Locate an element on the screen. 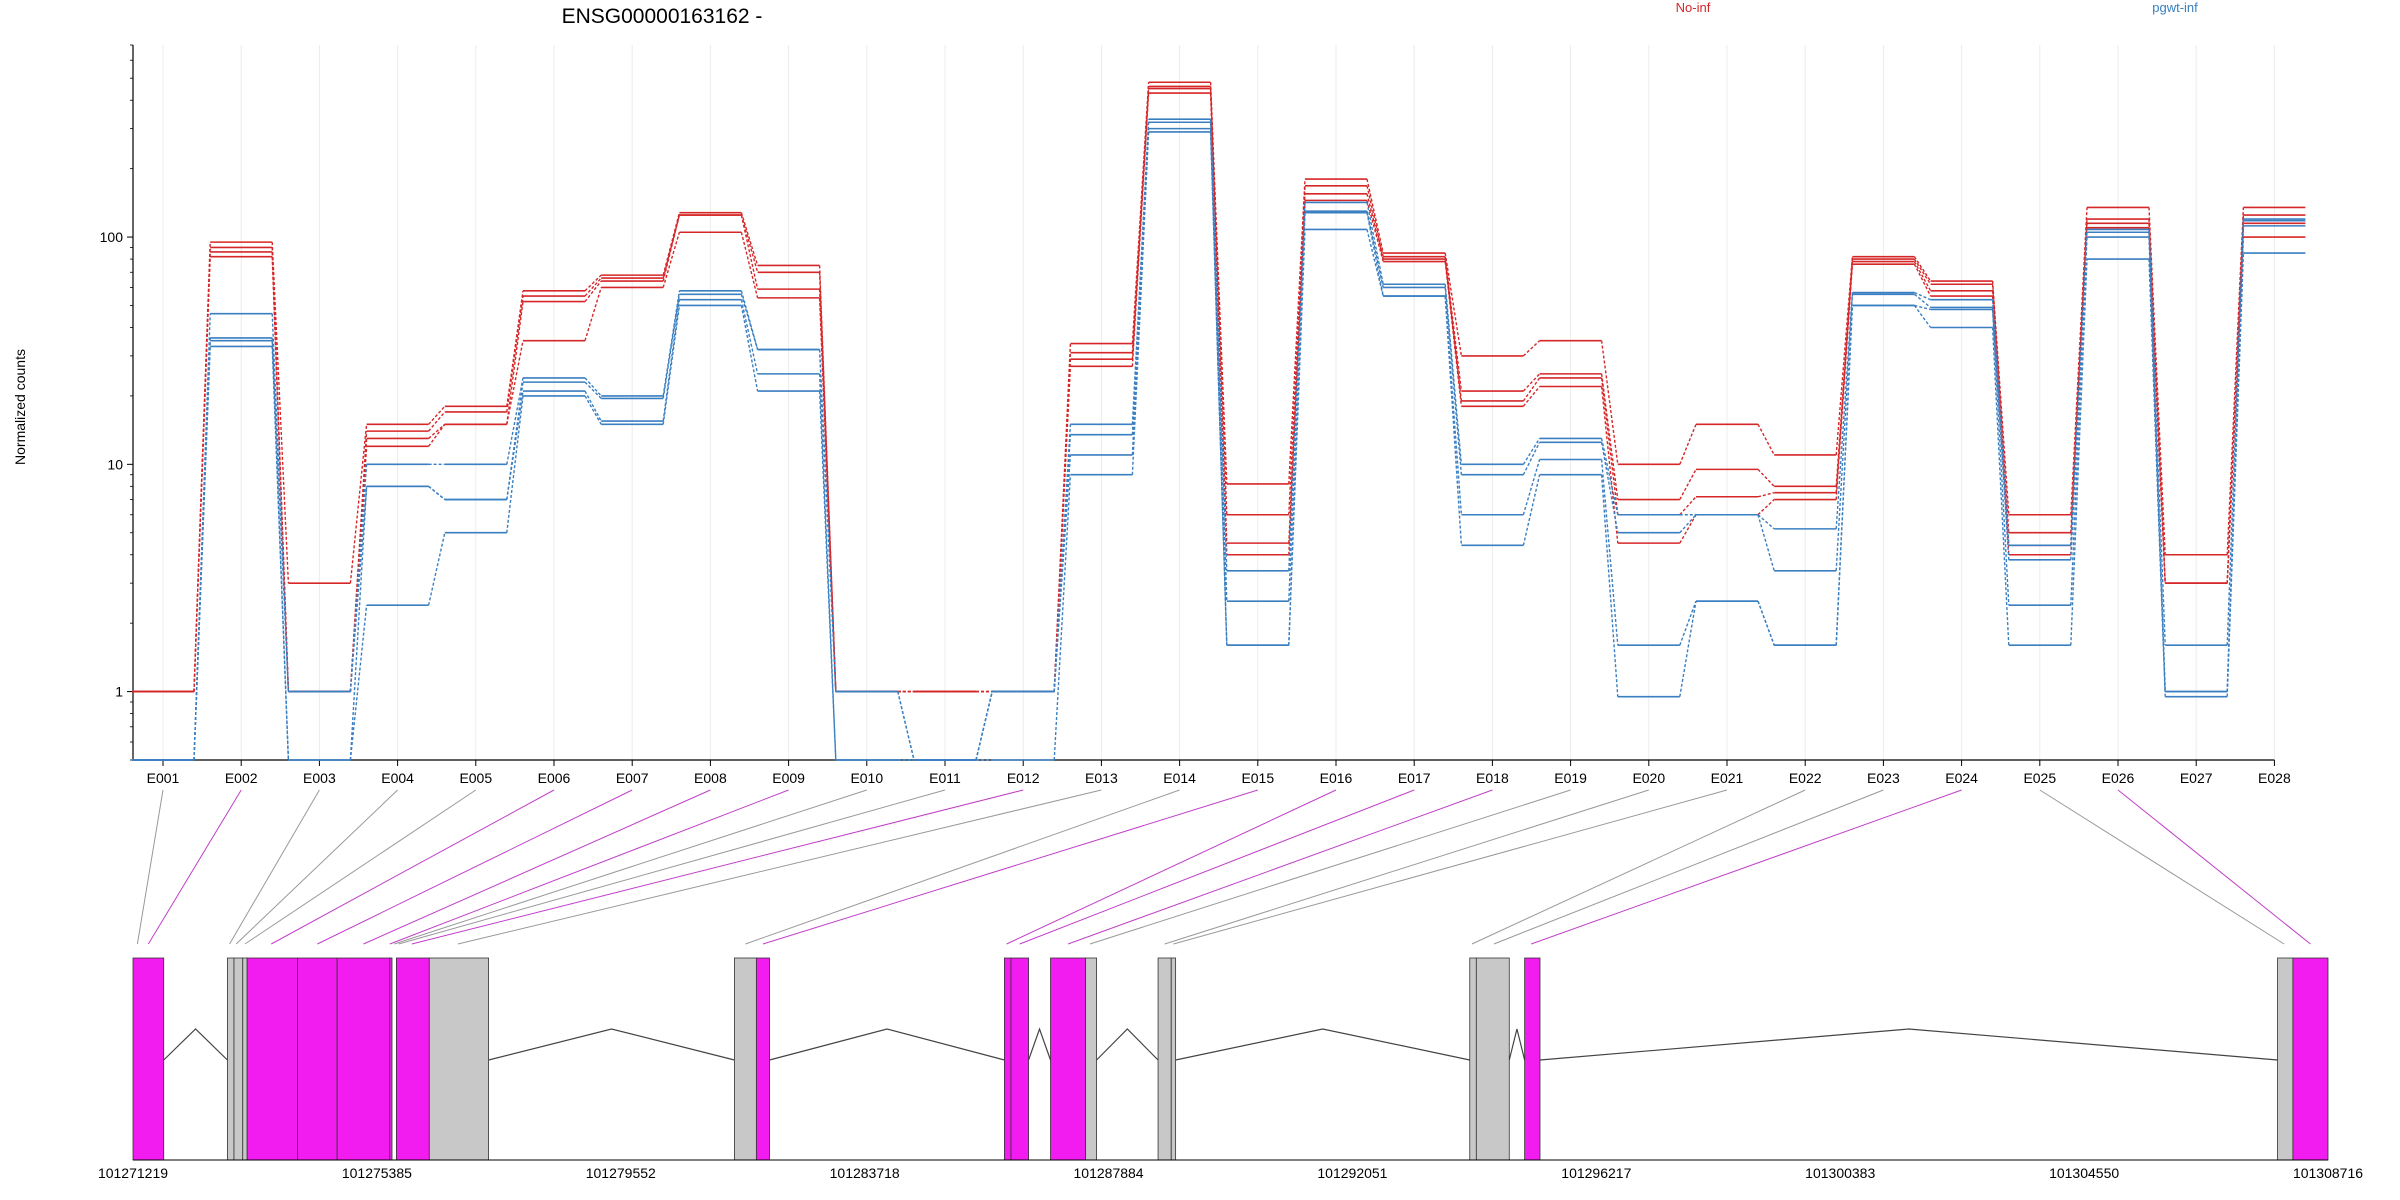 Image resolution: width=2400 pixels, height=1200 pixels. x-tick-label-e006: E006 is located at coordinates (554, 778).